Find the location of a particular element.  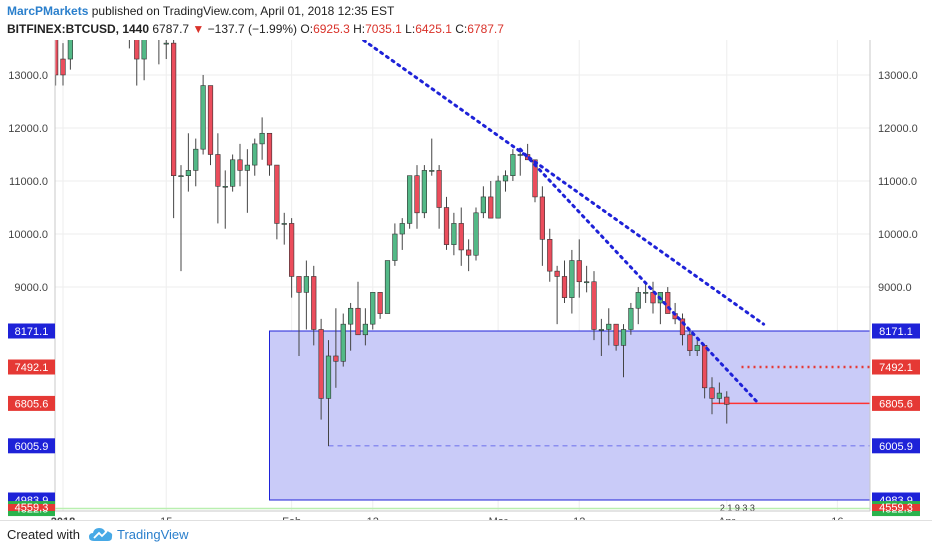

price-tag-right-text: 6805.6 is located at coordinates (896, 404).